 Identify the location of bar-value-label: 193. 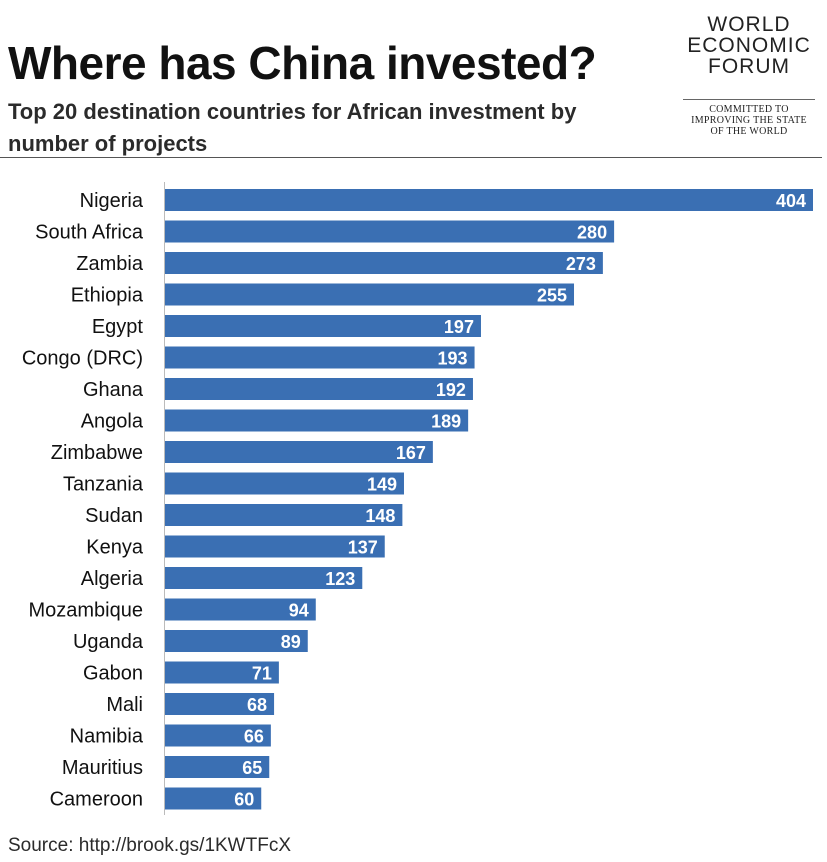
(453, 359).